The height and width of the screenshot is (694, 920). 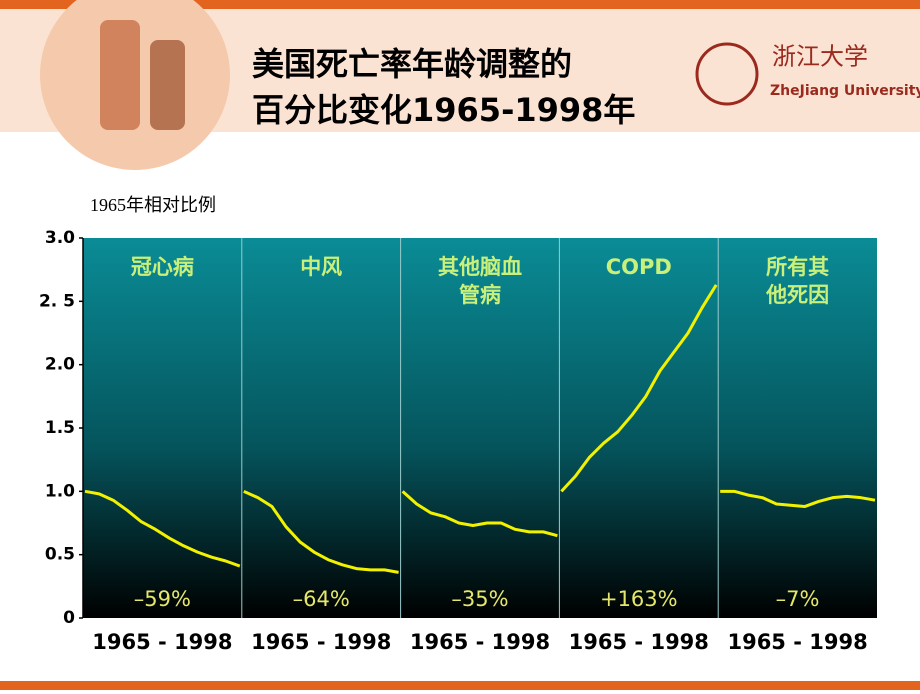 What do you see at coordinates (480, 267) in the screenshot?
I see `panel-title: 其他脑血` at bounding box center [480, 267].